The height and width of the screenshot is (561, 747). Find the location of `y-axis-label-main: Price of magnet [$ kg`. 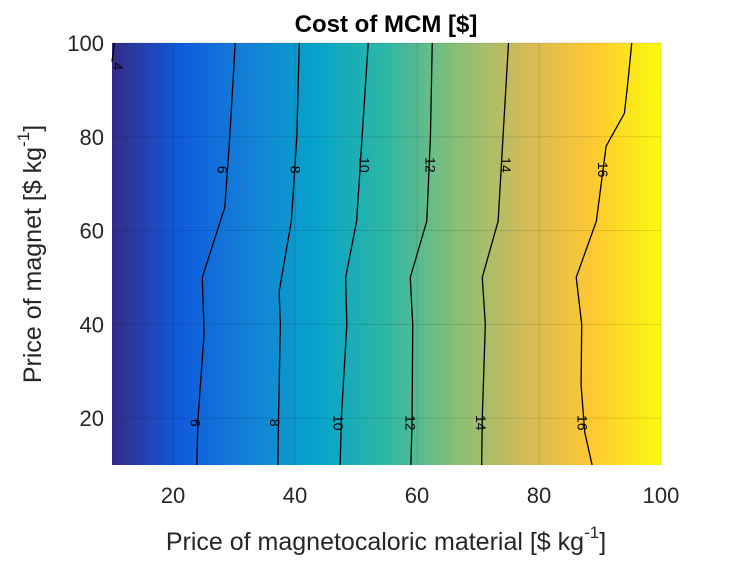

y-axis-label-main: Price of magnet [$ kg is located at coordinates (33, 265).